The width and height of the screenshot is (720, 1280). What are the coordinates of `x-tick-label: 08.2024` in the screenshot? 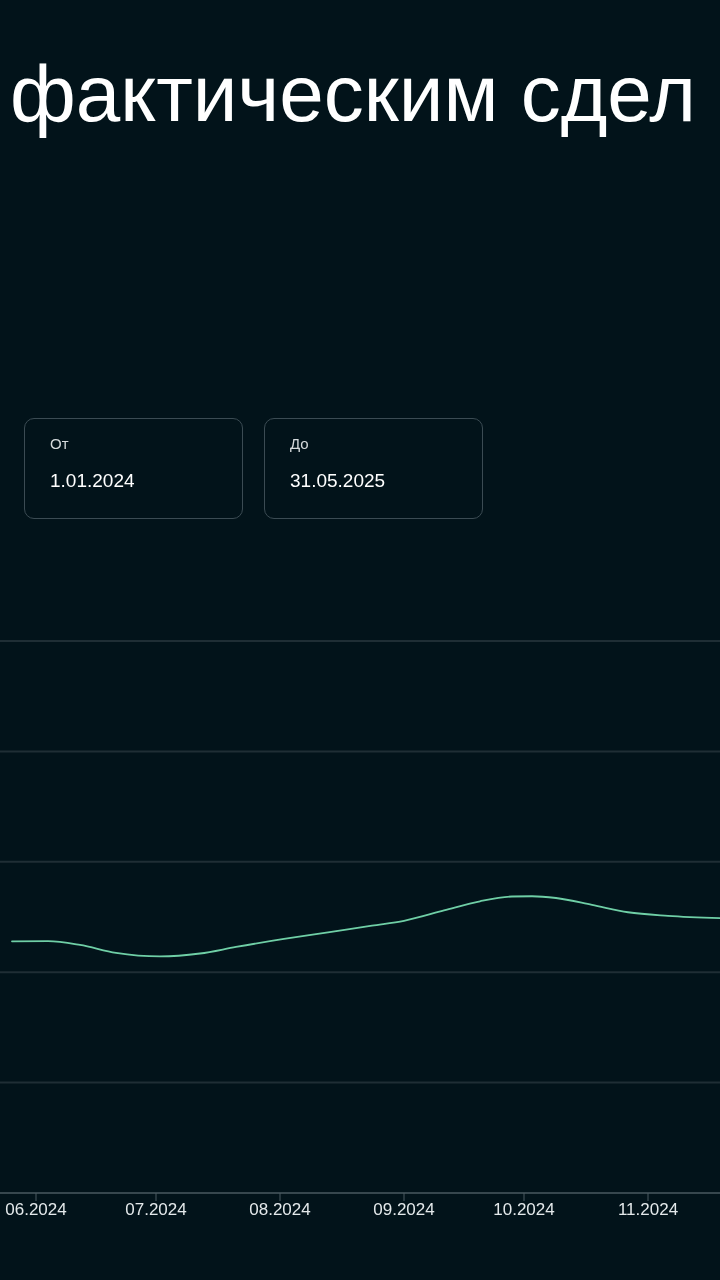 It's located at (280, 1210).